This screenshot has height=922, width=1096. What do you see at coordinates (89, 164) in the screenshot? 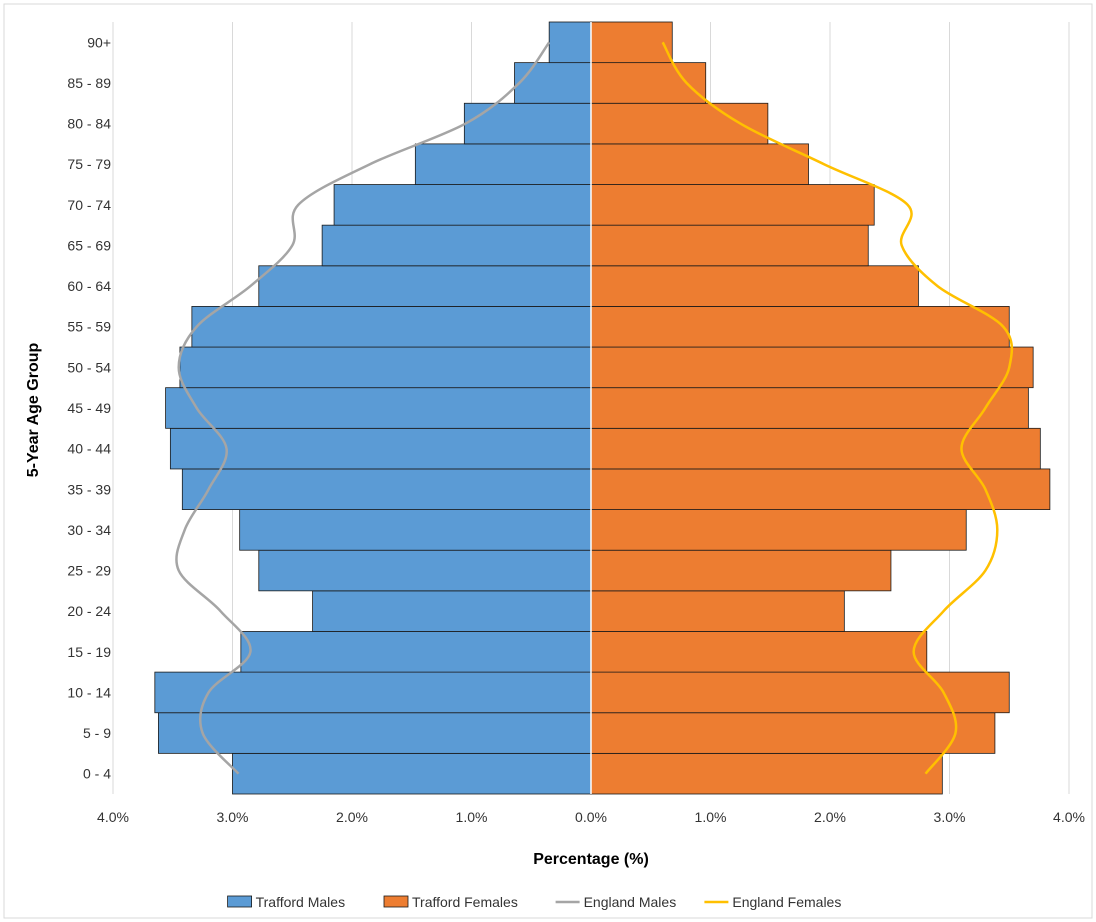
I see `y-tick-label: 75 - 79` at bounding box center [89, 164].